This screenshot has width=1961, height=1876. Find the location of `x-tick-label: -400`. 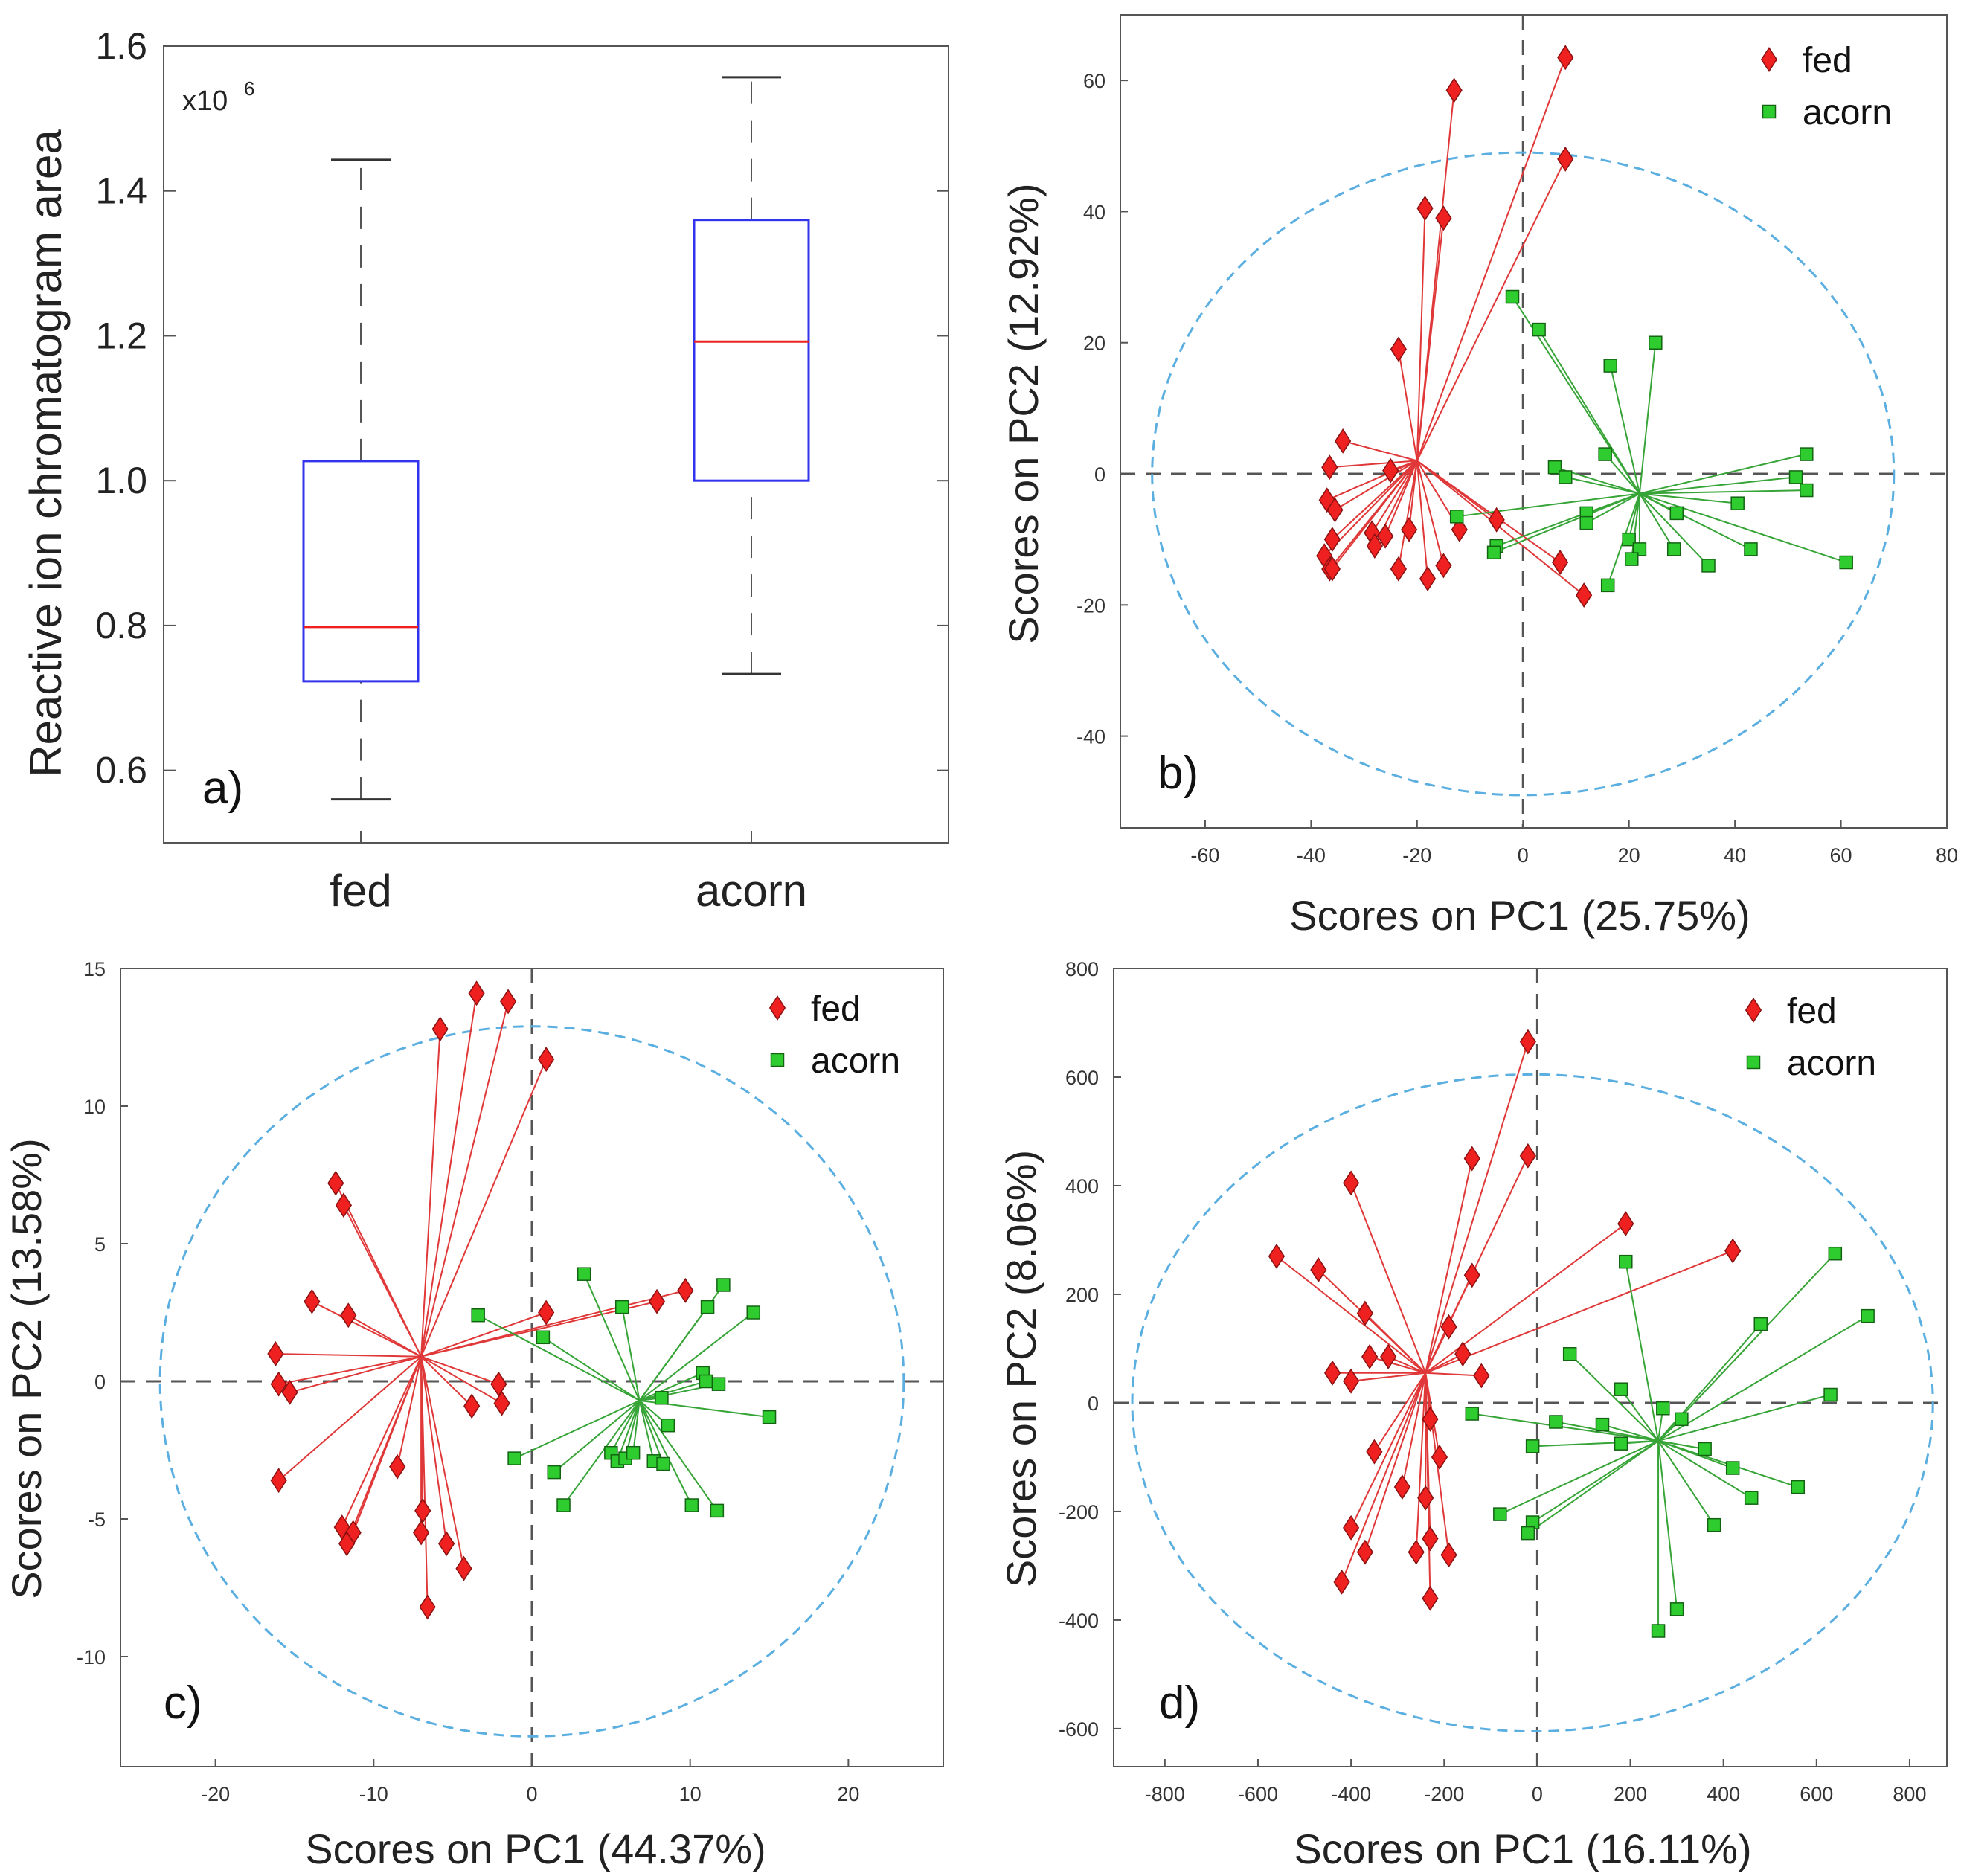

x-tick-label: -400 is located at coordinates (1351, 1794).